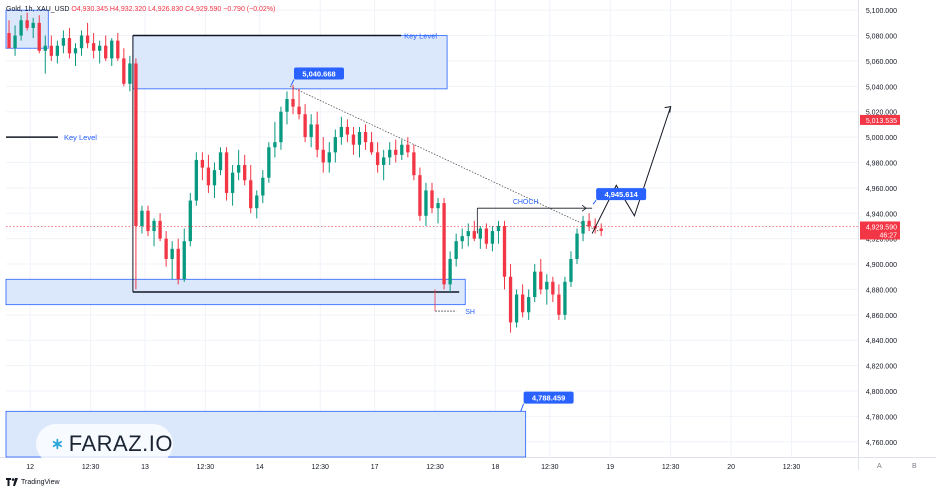 Image resolution: width=936 pixels, height=492 pixels. What do you see at coordinates (522, 407) in the screenshot?
I see `low-badge-pointer` at bounding box center [522, 407].